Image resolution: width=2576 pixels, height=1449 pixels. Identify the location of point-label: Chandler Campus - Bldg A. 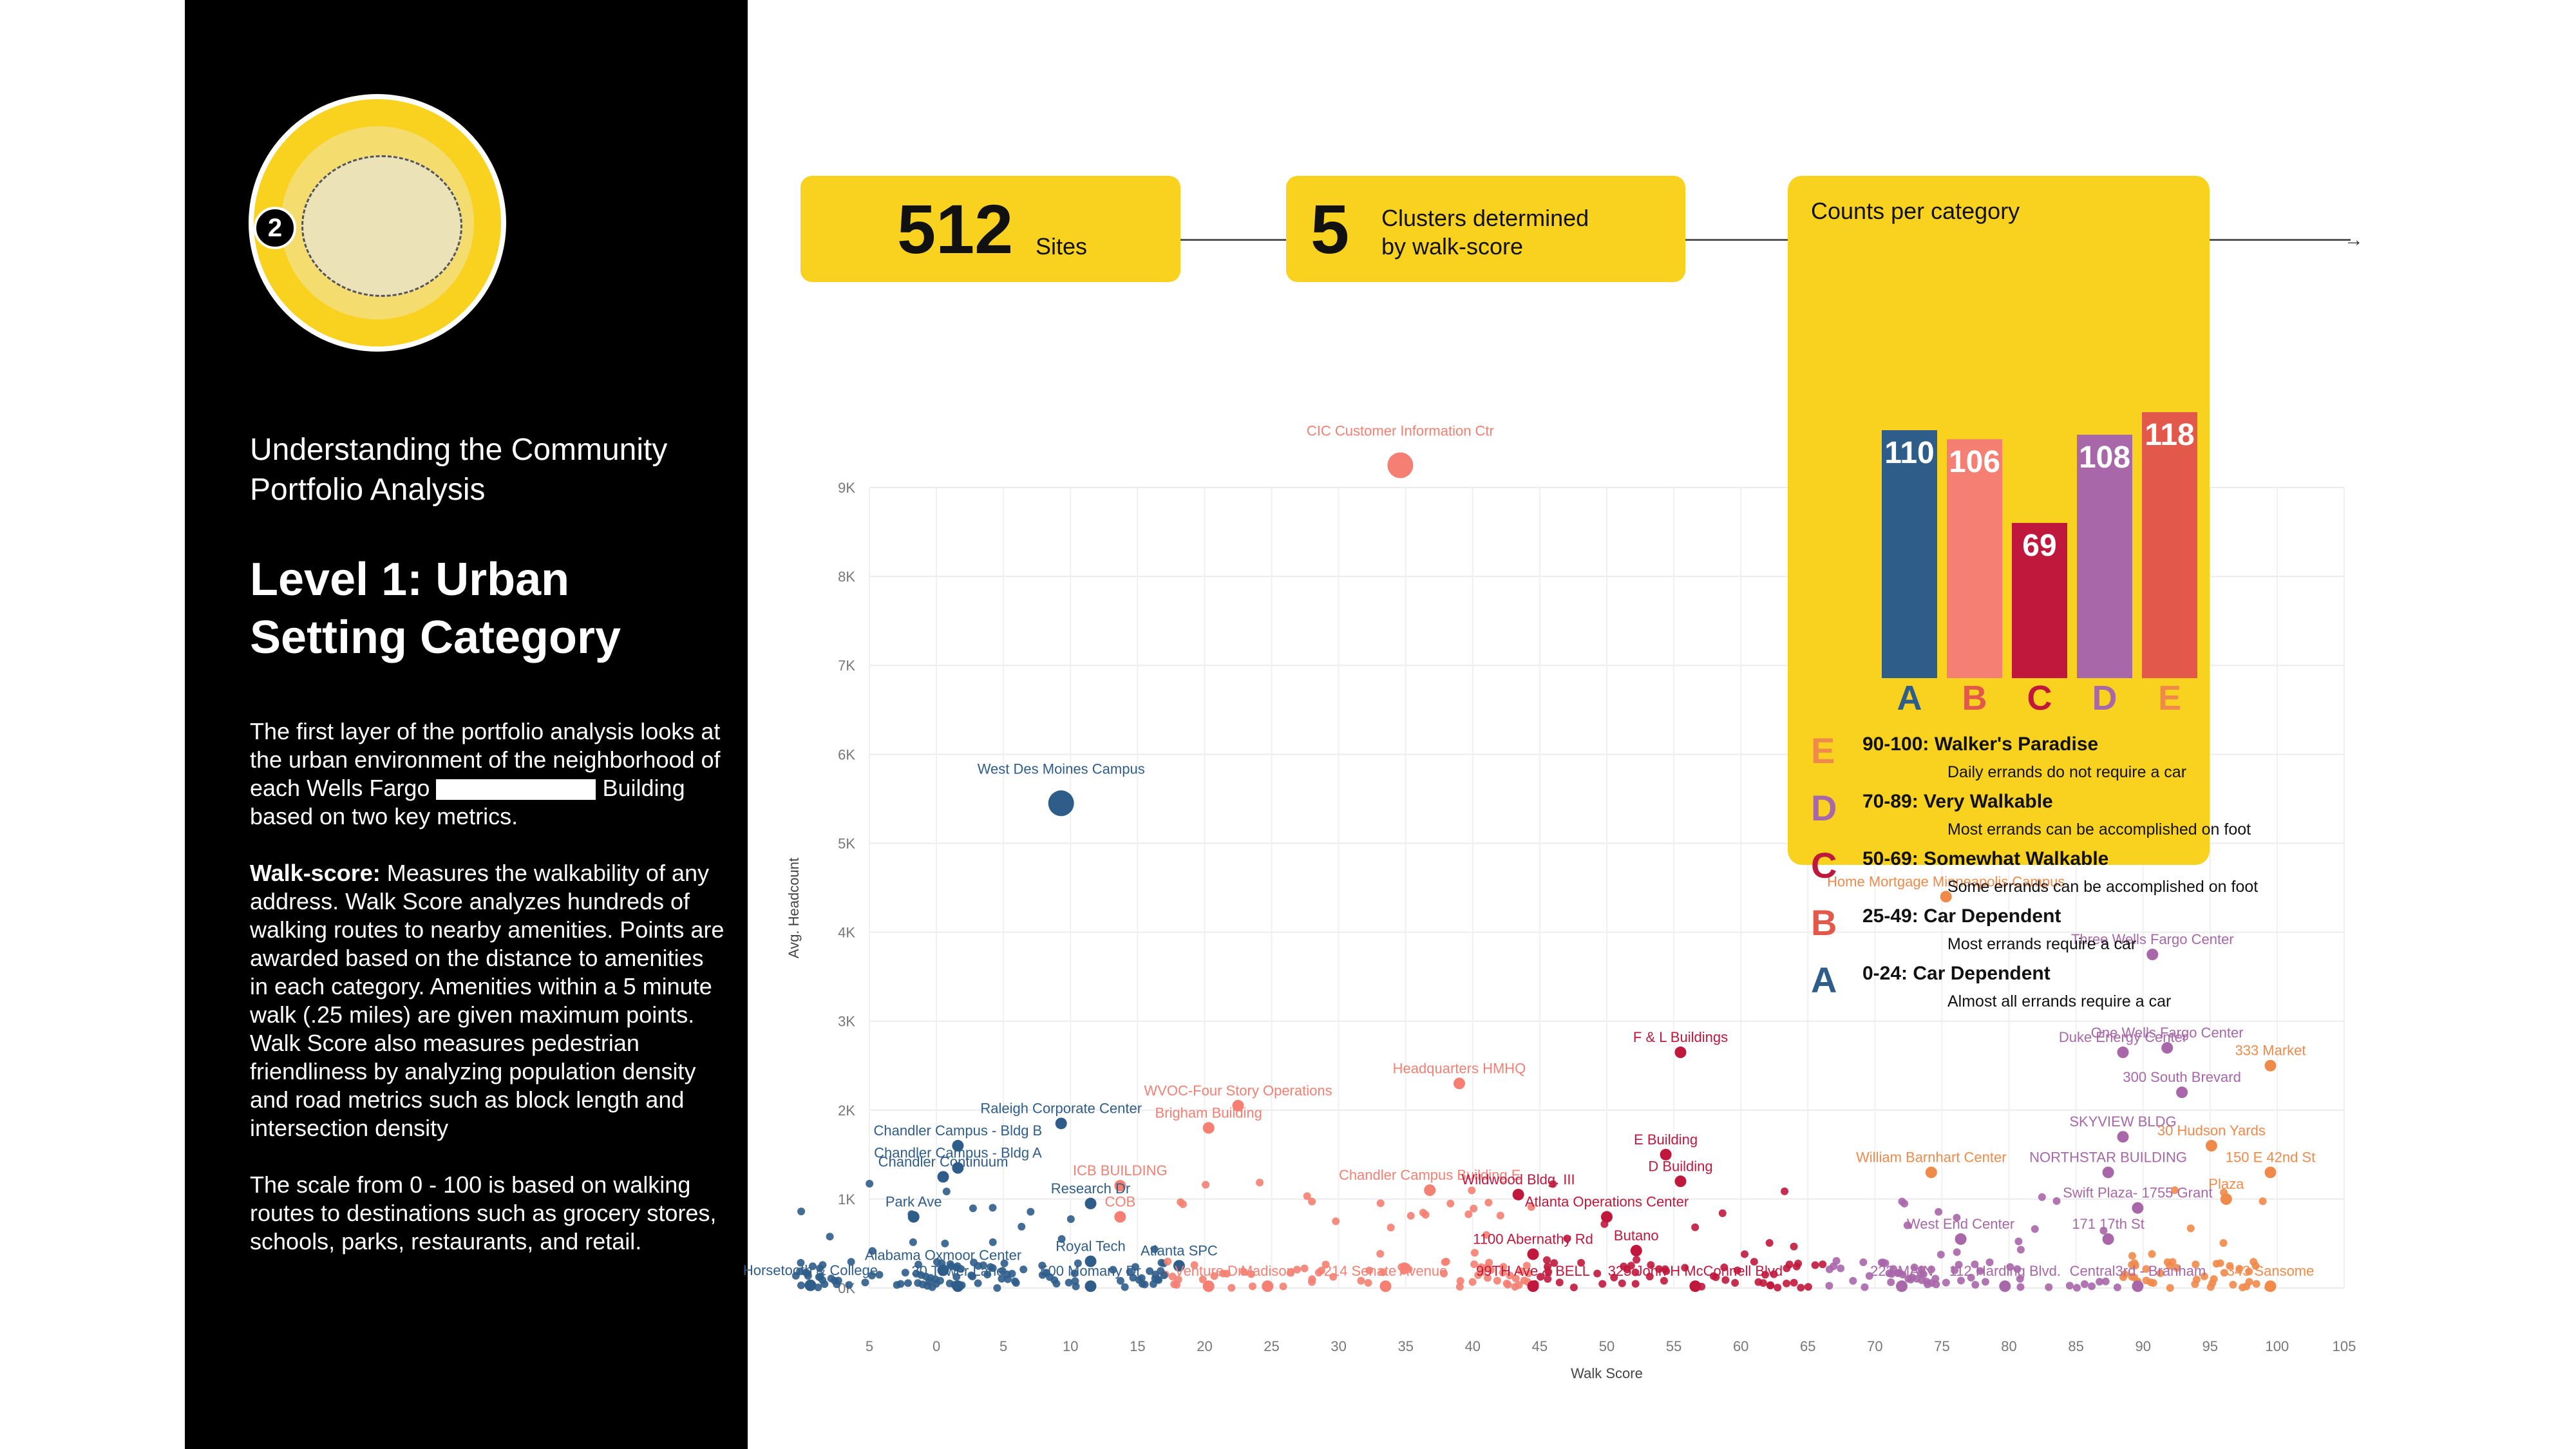
(958, 1153).